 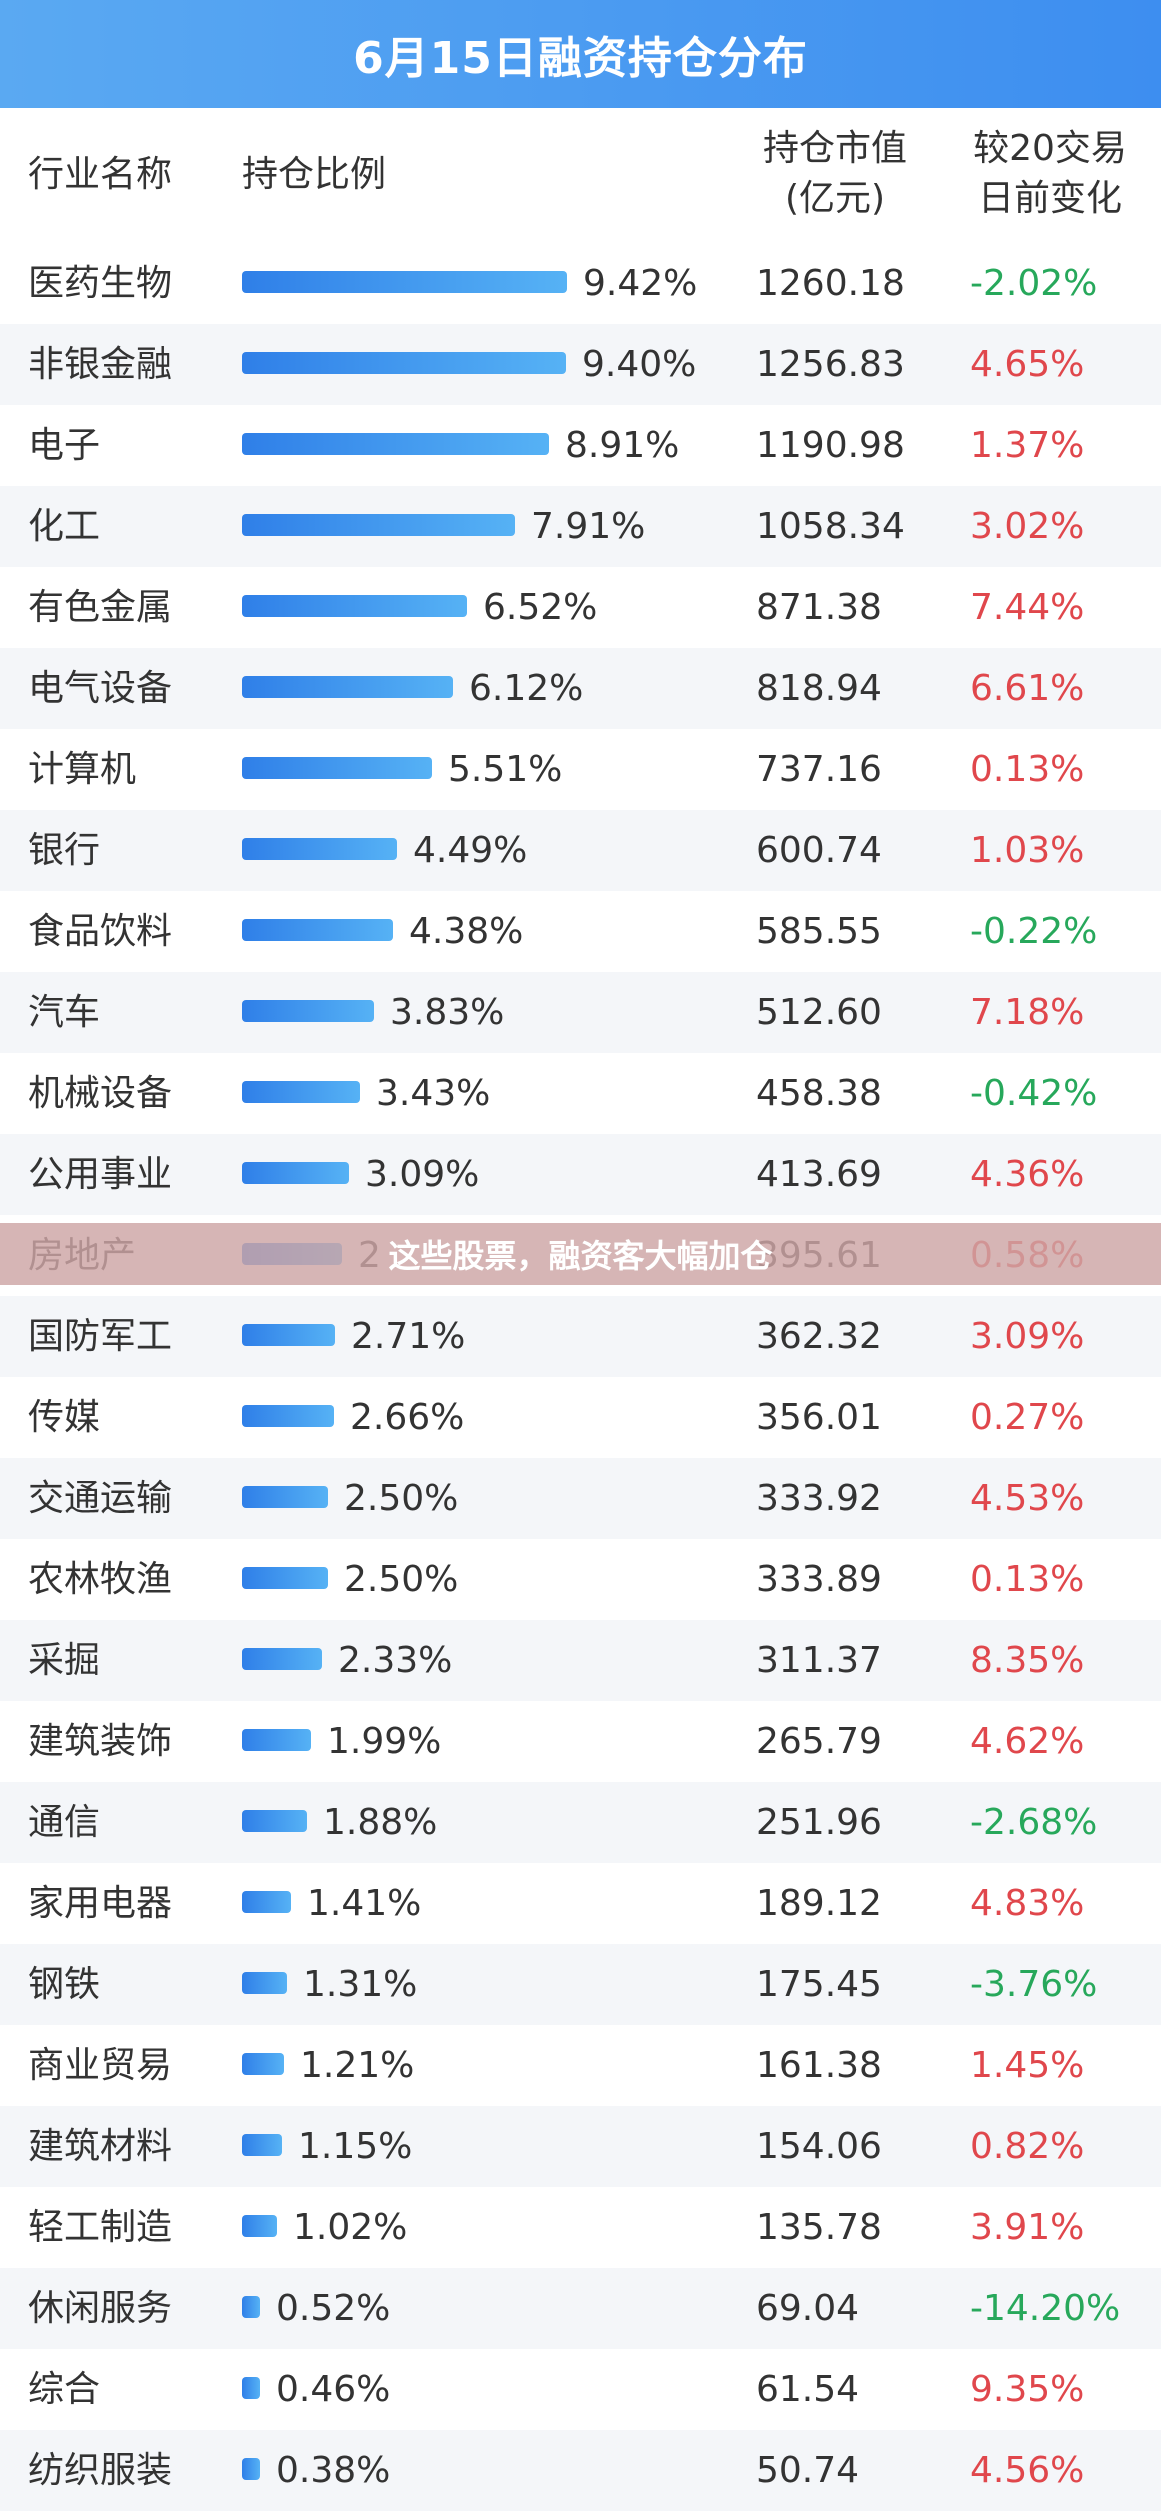 I want to click on market-value: 135.78, so click(x=819, y=2227).